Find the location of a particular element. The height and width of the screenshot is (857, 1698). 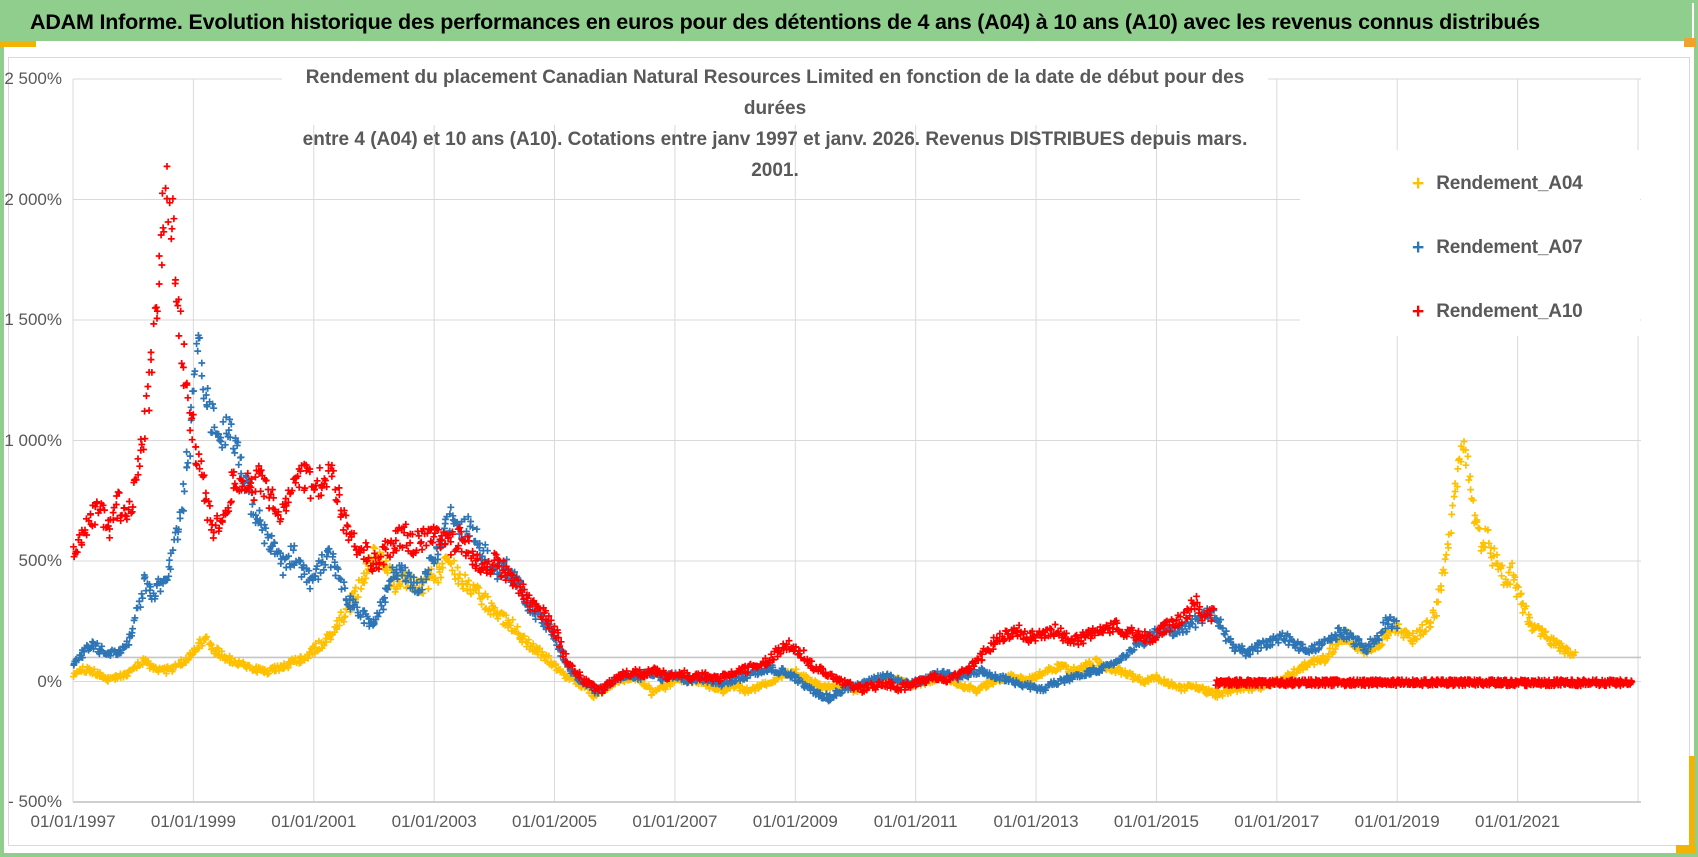

legend-entry-a07: + Rendement_A07 is located at coordinates (1497, 248).